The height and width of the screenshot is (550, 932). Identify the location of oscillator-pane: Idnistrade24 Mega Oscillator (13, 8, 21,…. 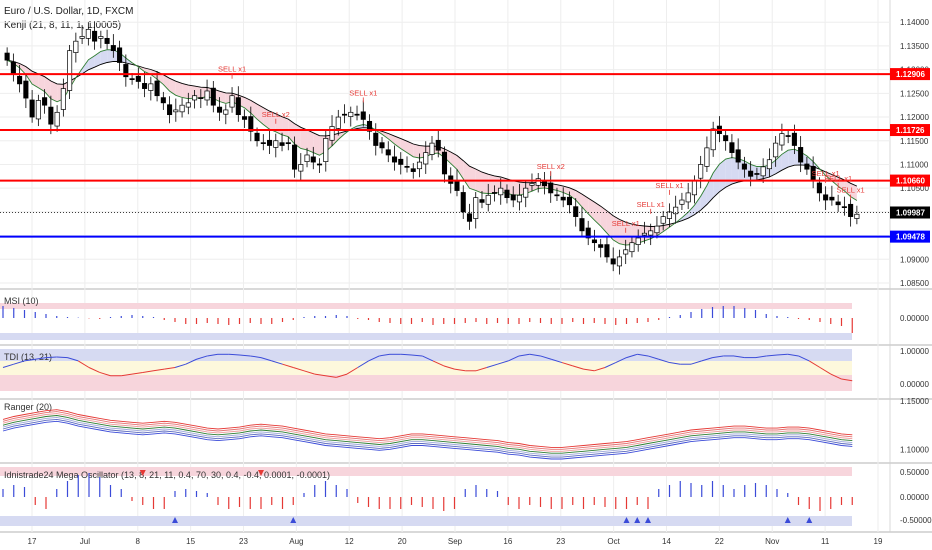
(466, 496).